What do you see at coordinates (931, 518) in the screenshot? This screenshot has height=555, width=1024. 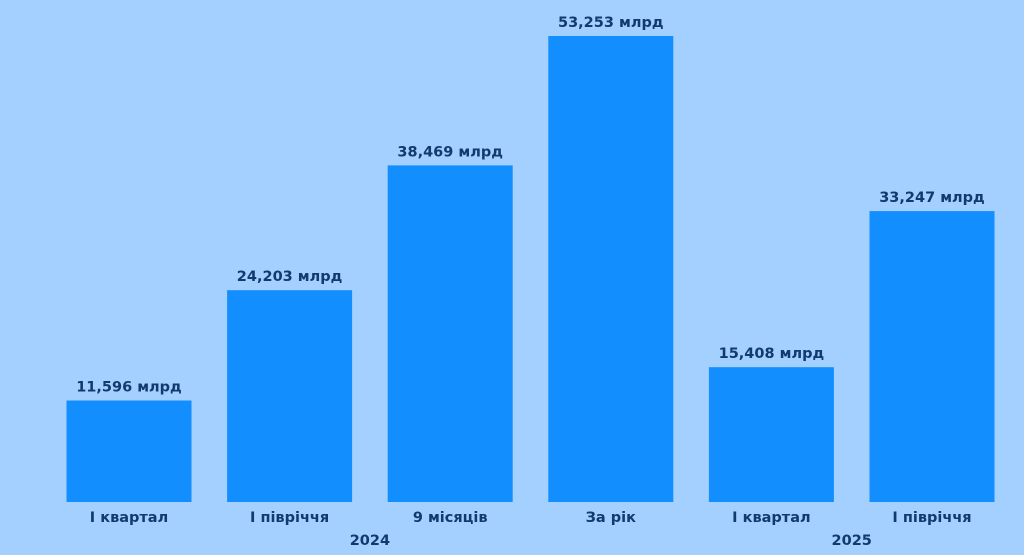 I see `x-tick-label-5: І півріччя` at bounding box center [931, 518].